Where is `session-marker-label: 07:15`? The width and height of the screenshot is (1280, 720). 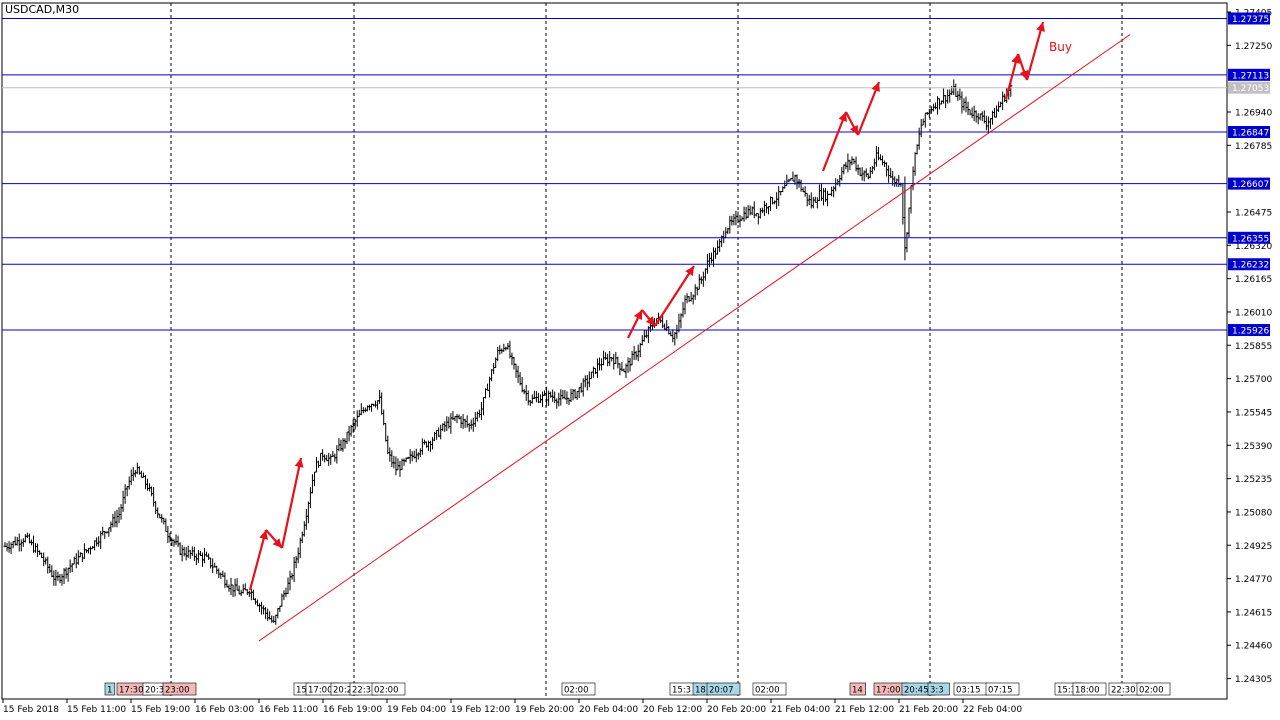 session-marker-label: 07:15 is located at coordinates (1000, 691).